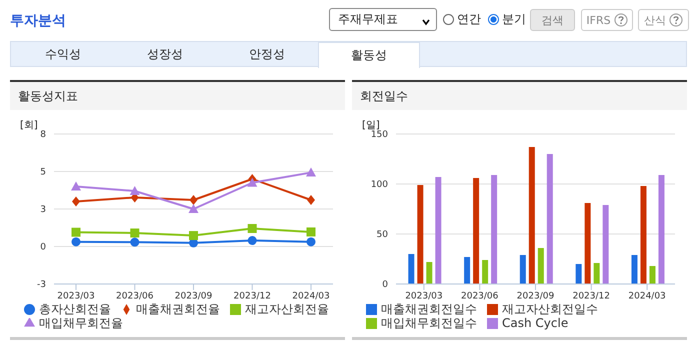 The width and height of the screenshot is (697, 342). Describe the element at coordinates (369, 55) in the screenshot. I see `text: 활동성` at that location.